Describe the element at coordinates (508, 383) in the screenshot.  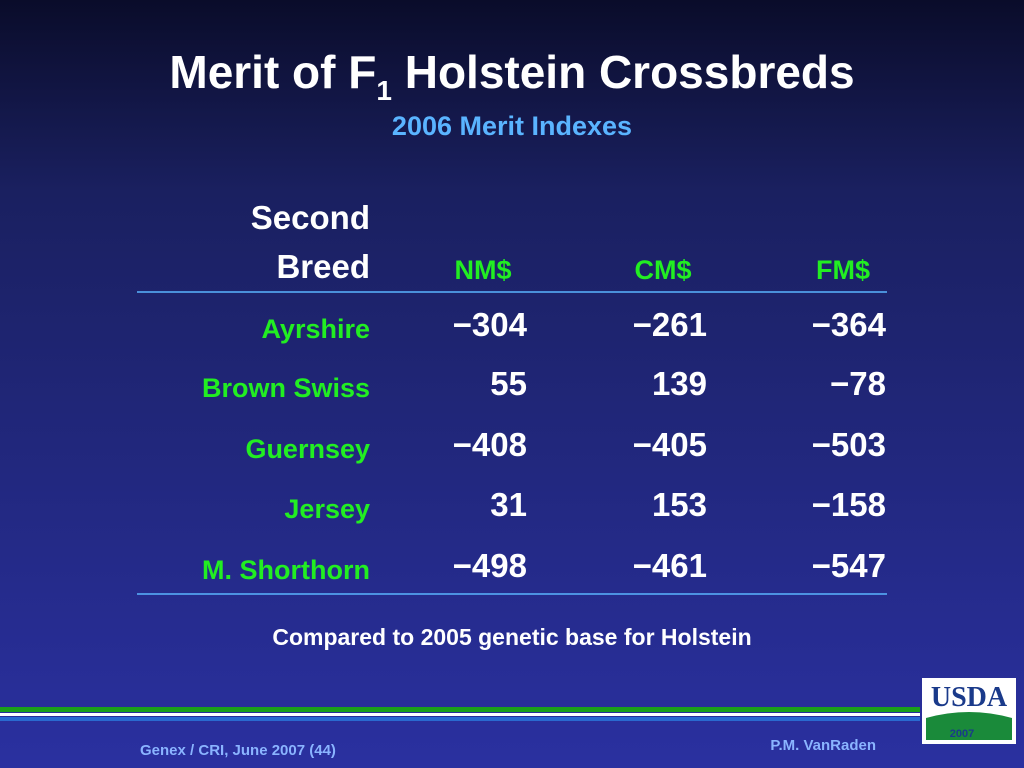
I see `cell: 55` at that location.